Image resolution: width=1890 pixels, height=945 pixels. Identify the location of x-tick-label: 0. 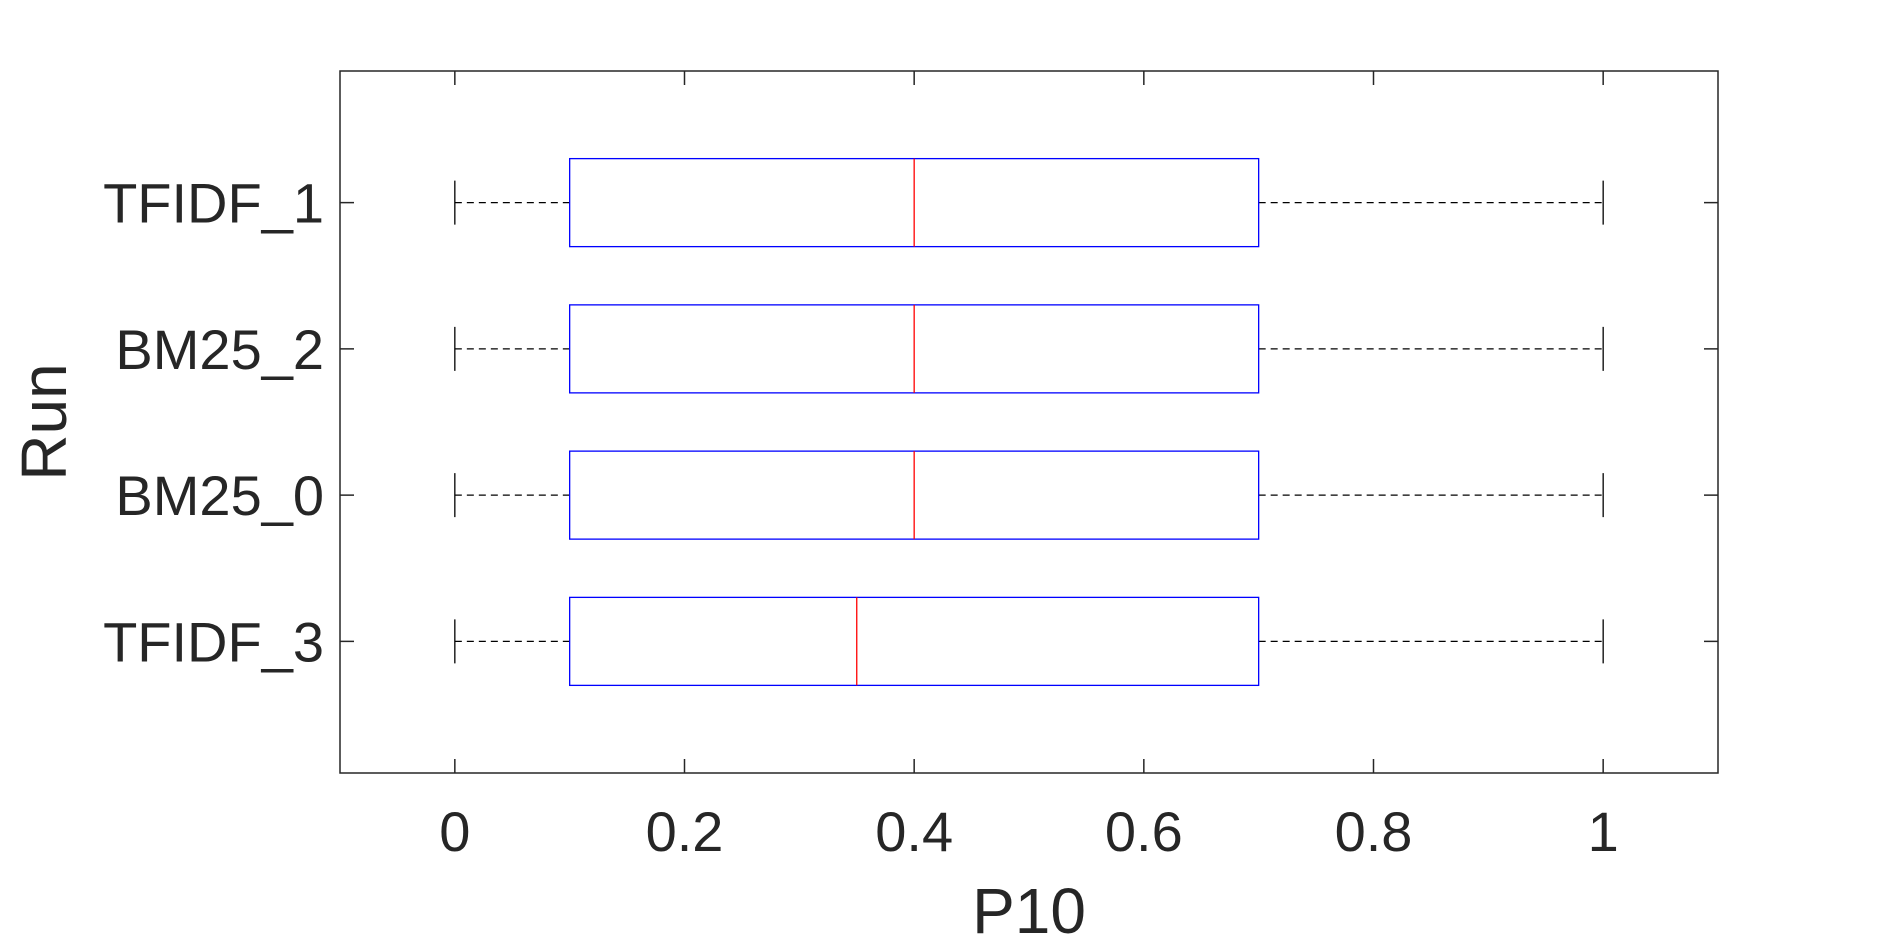
(454, 831).